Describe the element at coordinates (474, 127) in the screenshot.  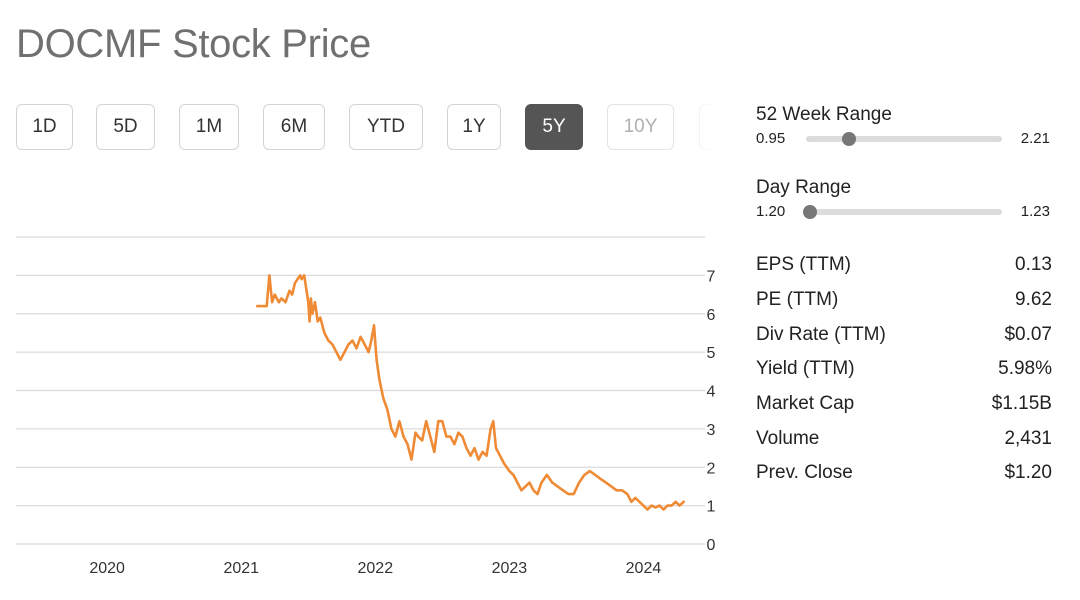
I see `range-1y-button: 1Y` at that location.